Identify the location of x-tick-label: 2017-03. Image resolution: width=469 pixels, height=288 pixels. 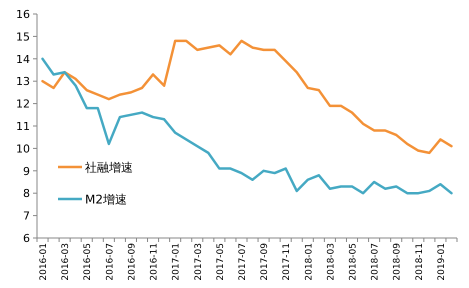
(199, 262).